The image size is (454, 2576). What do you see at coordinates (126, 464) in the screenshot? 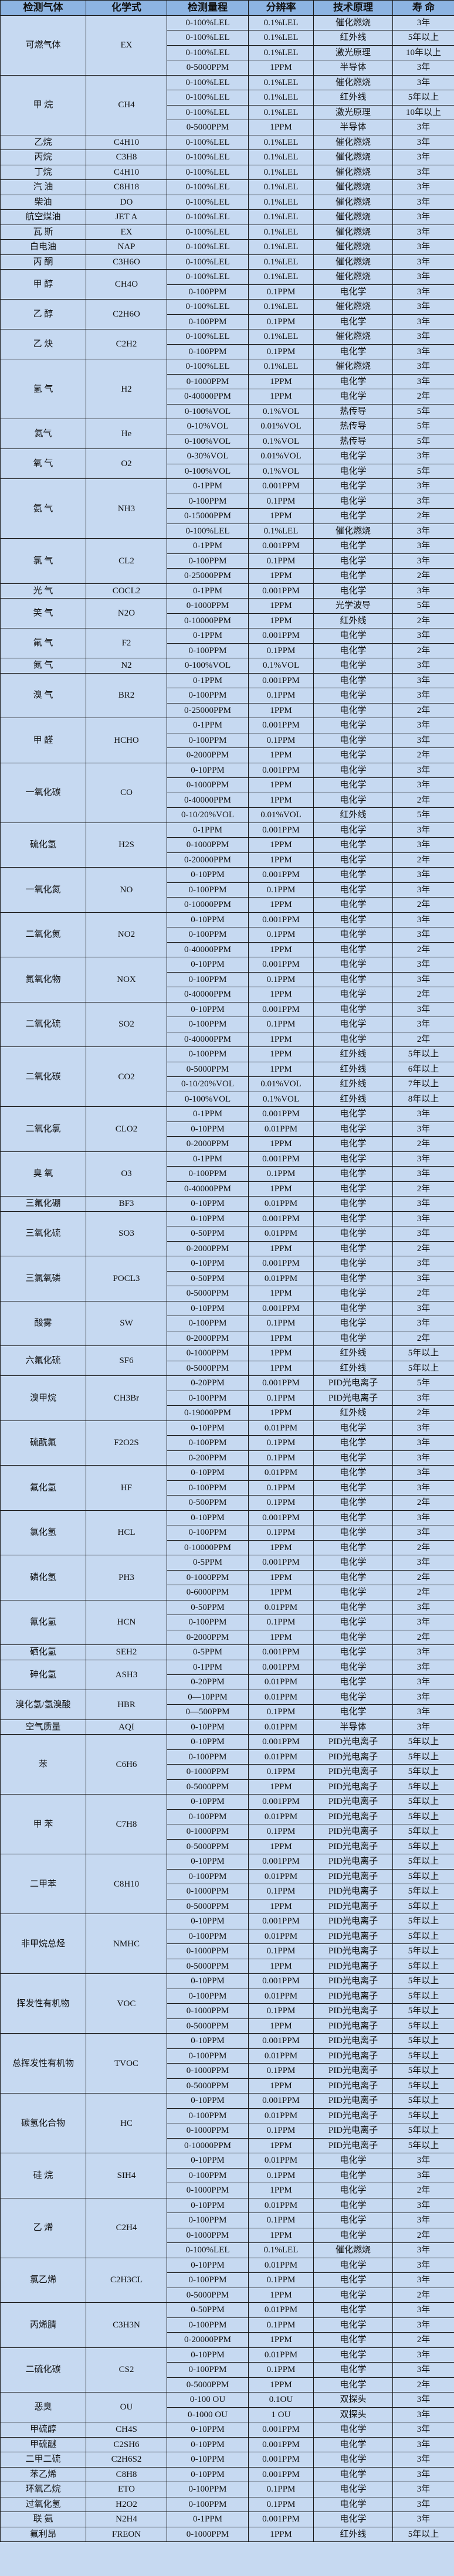
I see `formula-cell: O2` at bounding box center [126, 464].